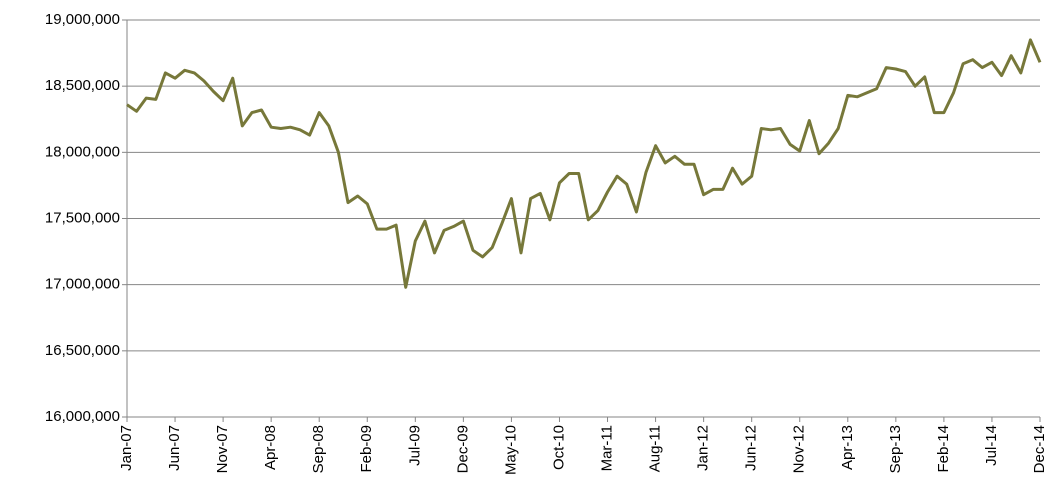 Image resolution: width=1047 pixels, height=502 pixels. What do you see at coordinates (847, 447) in the screenshot?
I see `x-tick-label: Apr-13` at bounding box center [847, 447].